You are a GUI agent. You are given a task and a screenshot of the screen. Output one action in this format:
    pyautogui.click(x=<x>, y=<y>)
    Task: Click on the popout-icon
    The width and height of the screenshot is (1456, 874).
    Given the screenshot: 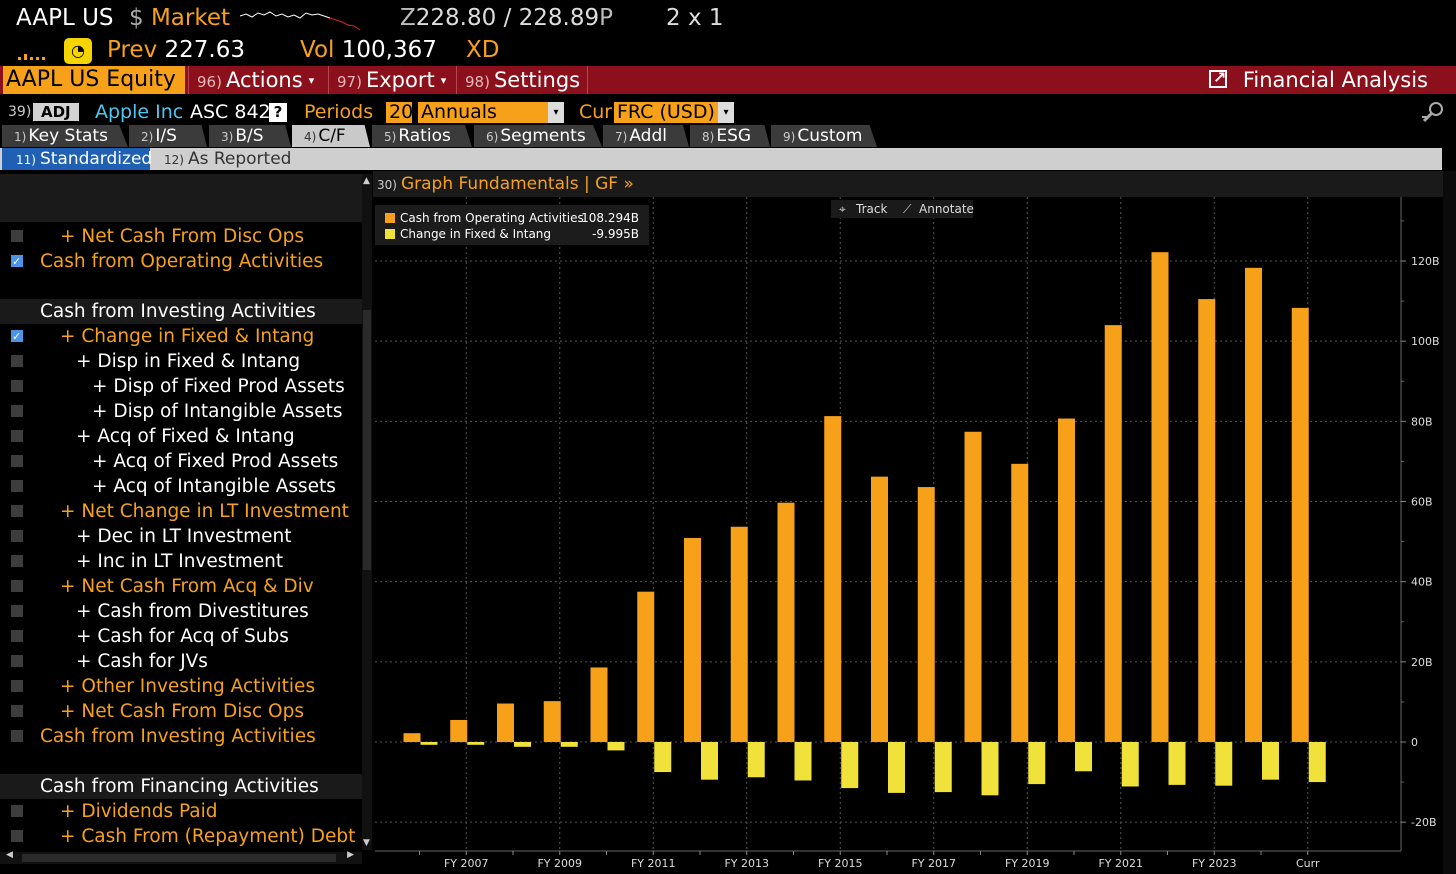 What is the action you would take?
    pyautogui.click(x=1217, y=78)
    